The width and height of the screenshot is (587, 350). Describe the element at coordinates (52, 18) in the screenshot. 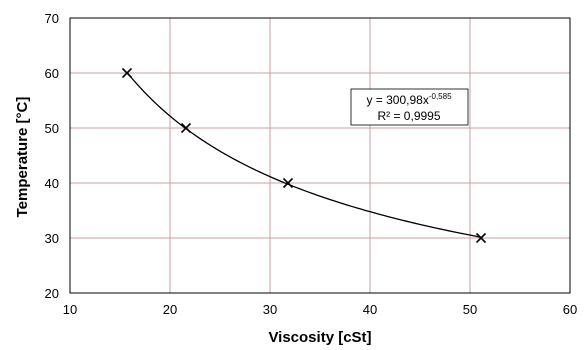

I see `y-tick-label: 70` at that location.